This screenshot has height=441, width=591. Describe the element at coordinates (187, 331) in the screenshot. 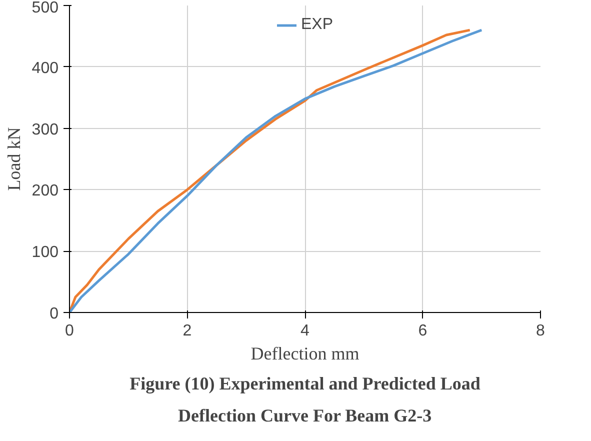

I see `x-tick-label: 2` at that location.